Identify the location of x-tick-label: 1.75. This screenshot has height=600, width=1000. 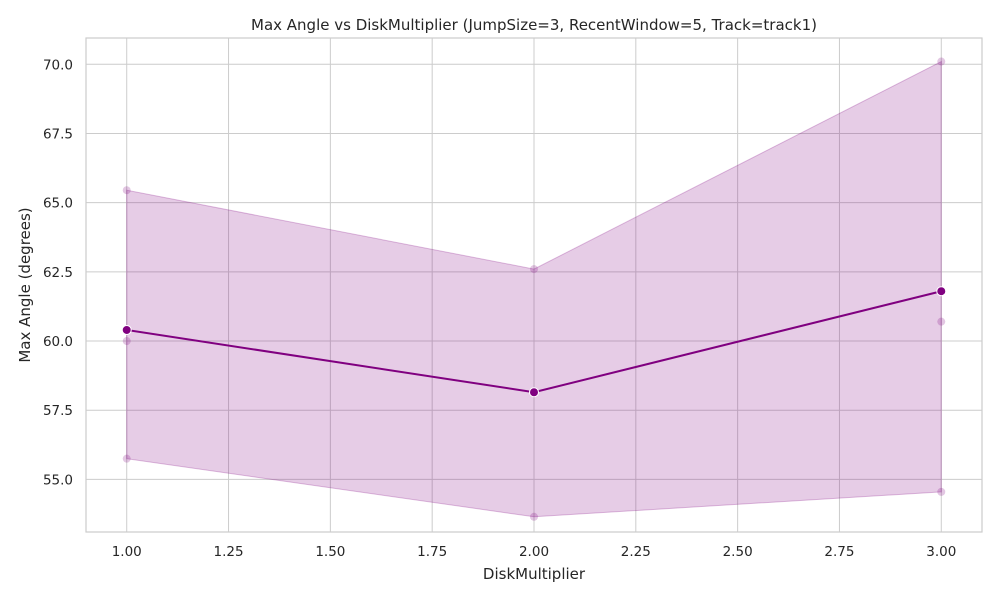
(432, 552).